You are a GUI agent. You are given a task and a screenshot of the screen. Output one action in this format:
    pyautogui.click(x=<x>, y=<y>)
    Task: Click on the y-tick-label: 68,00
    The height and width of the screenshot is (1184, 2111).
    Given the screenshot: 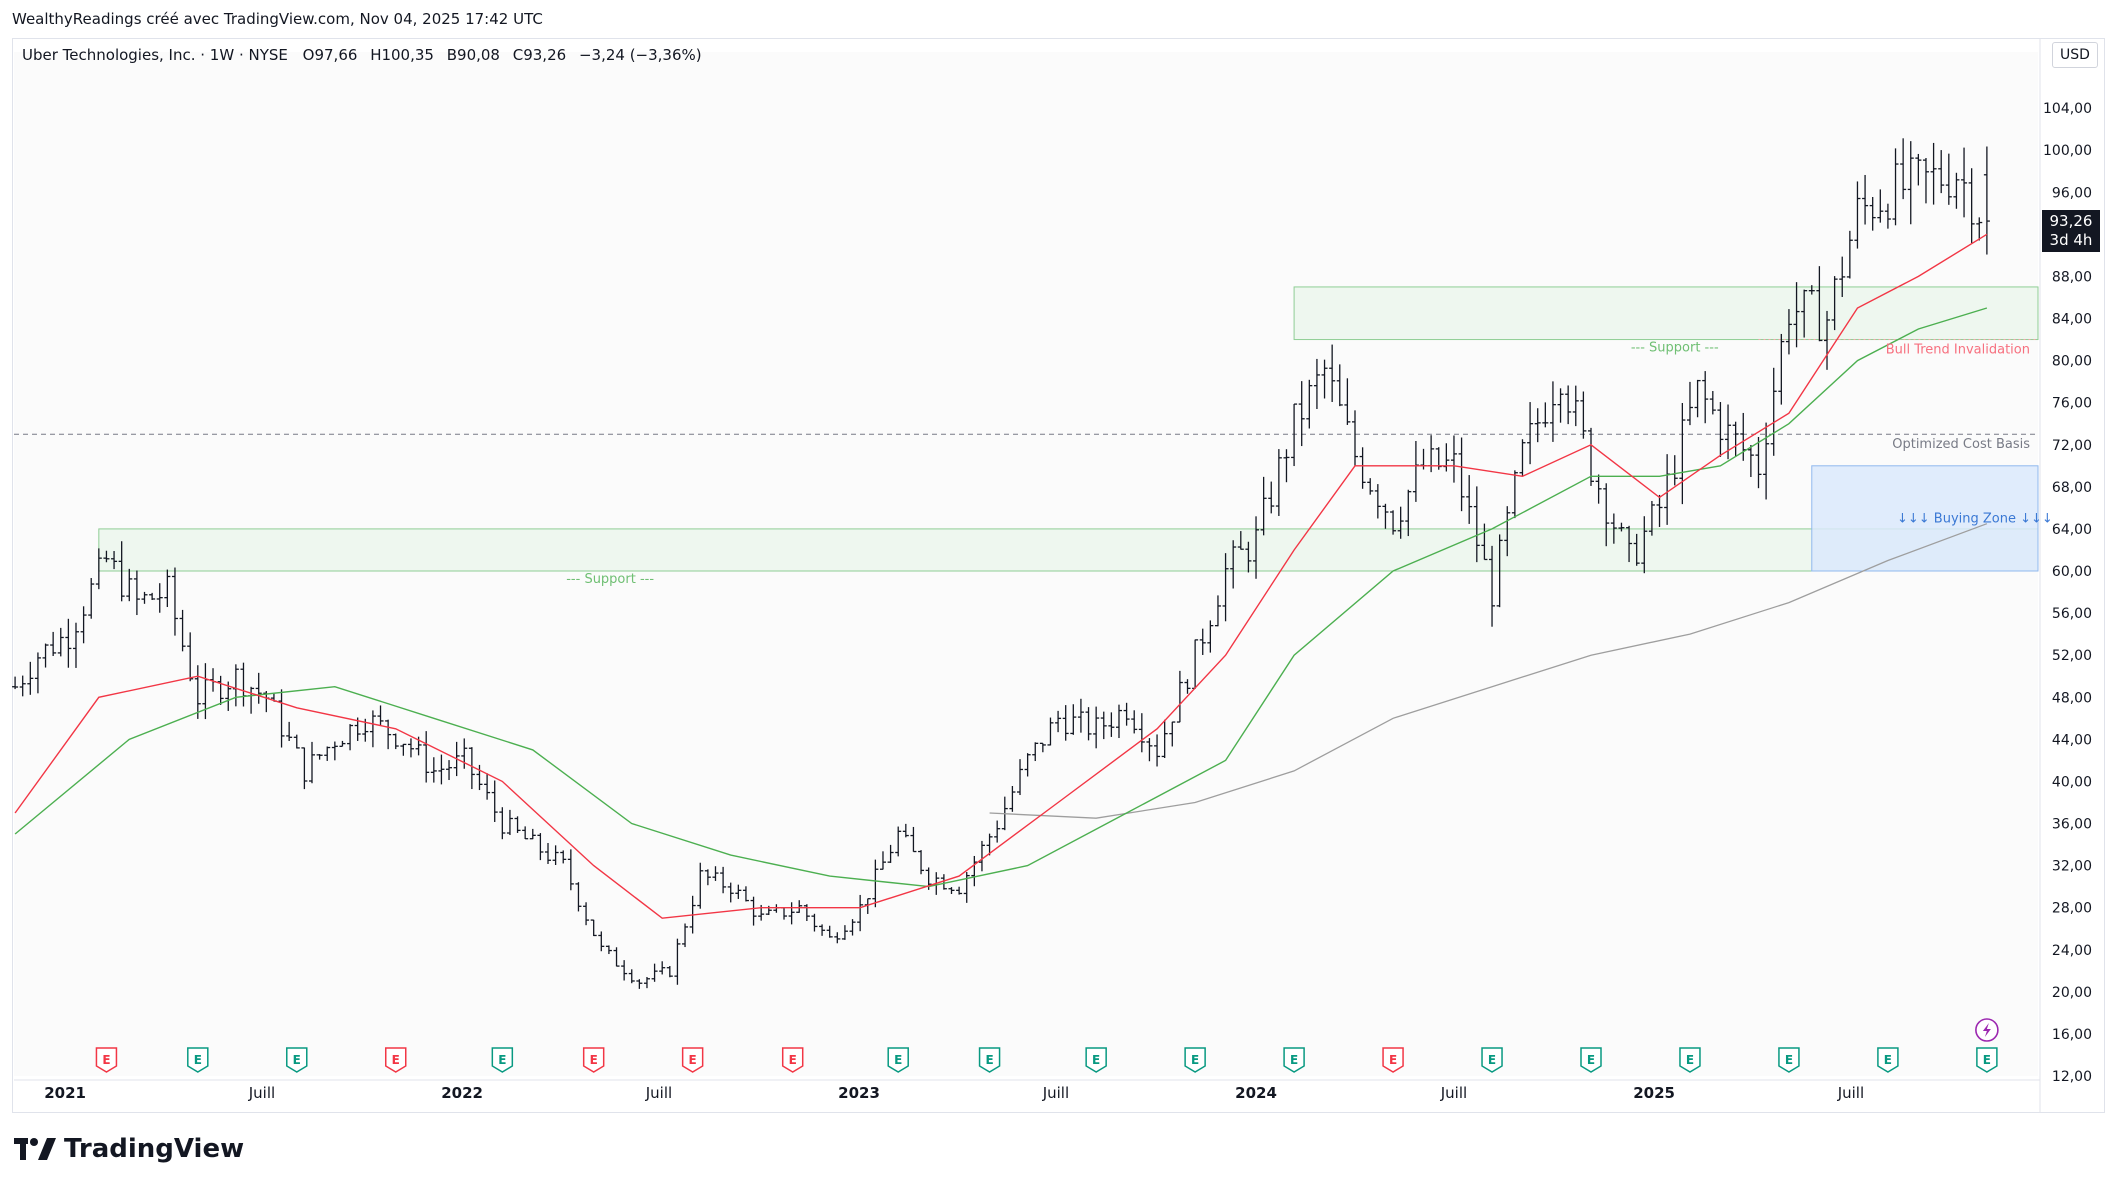 What is the action you would take?
    pyautogui.click(x=2072, y=488)
    